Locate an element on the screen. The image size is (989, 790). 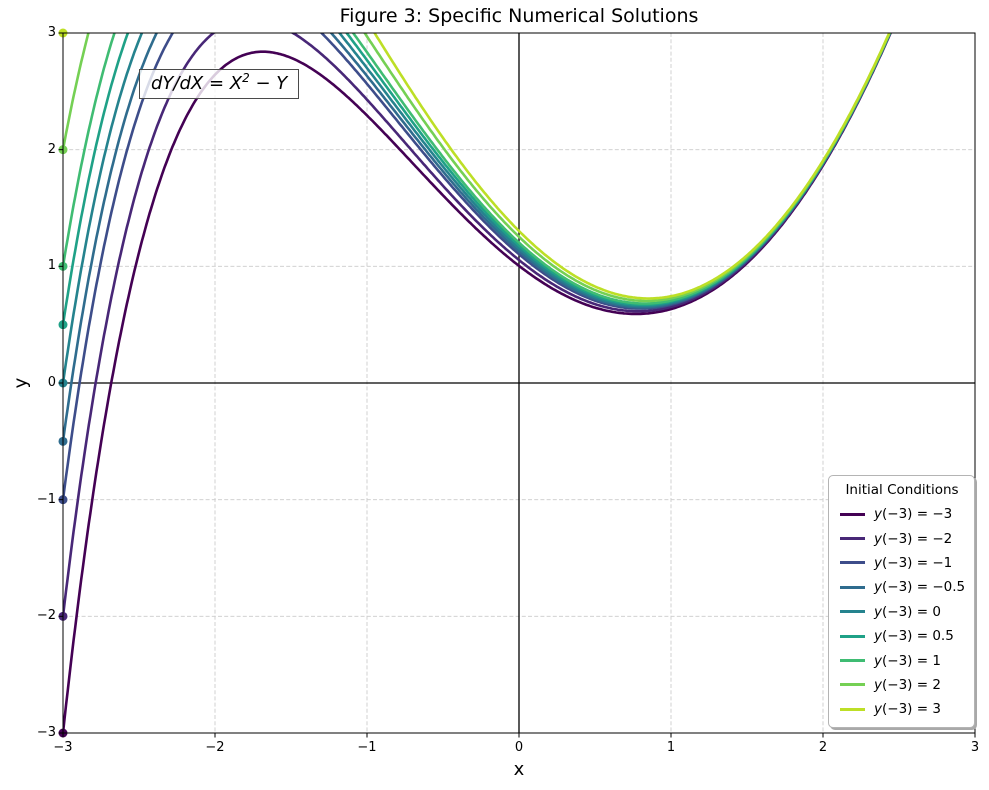
legend-entry: y(−3) = 0.5 is located at coordinates (902, 636).